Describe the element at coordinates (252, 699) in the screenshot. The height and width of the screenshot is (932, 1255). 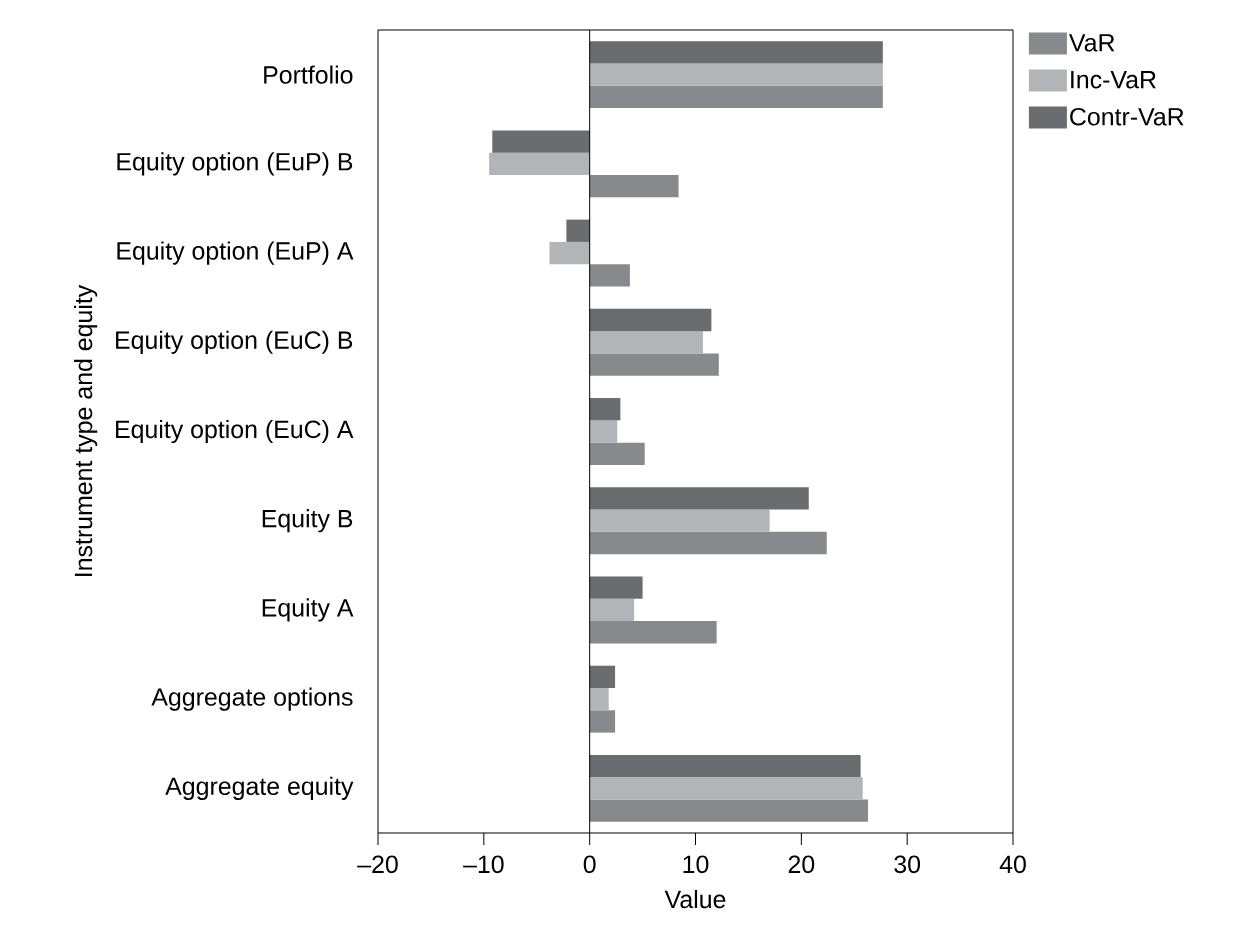
I see `y-tick-label: Aggregate options` at that location.